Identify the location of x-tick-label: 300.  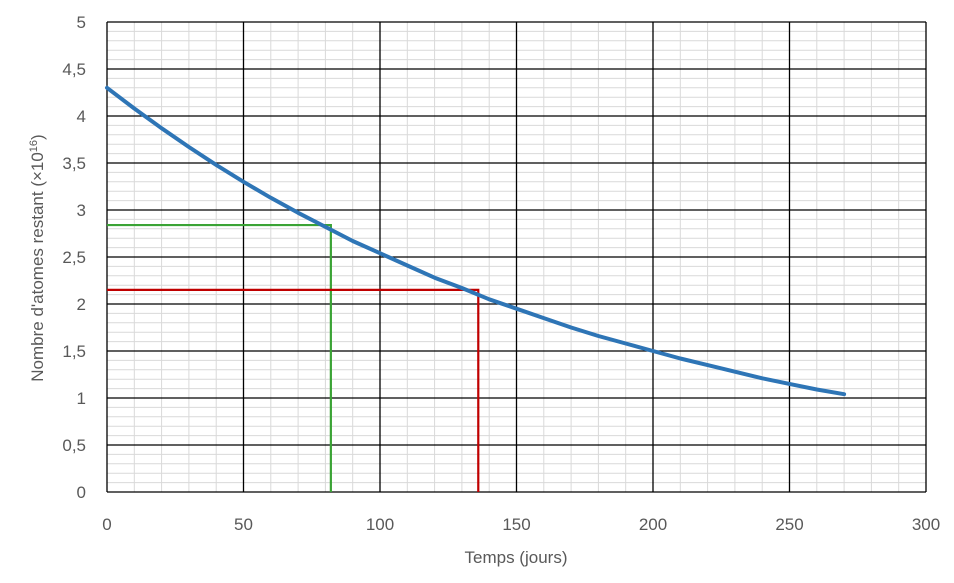
(926, 524).